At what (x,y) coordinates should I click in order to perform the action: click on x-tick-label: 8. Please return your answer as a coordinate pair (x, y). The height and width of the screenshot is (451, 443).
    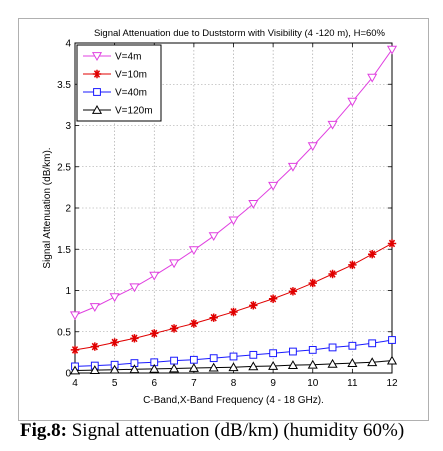
    Looking at the image, I should click on (234, 383).